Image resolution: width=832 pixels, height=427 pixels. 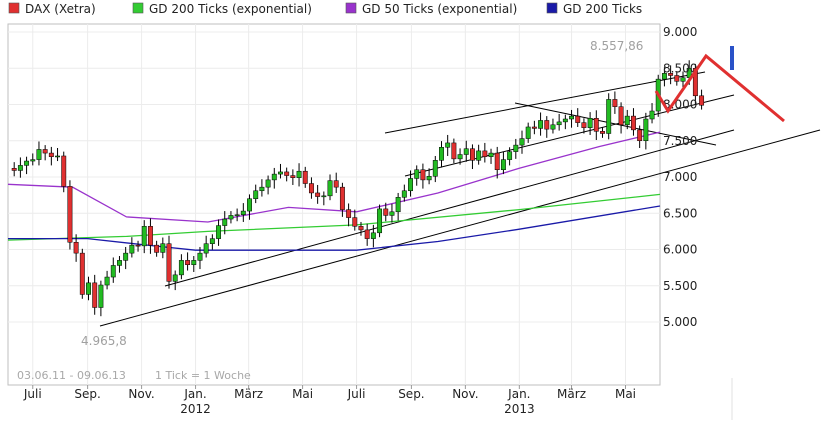 I want to click on y-tick-label: 6.500, so click(x=680, y=213).